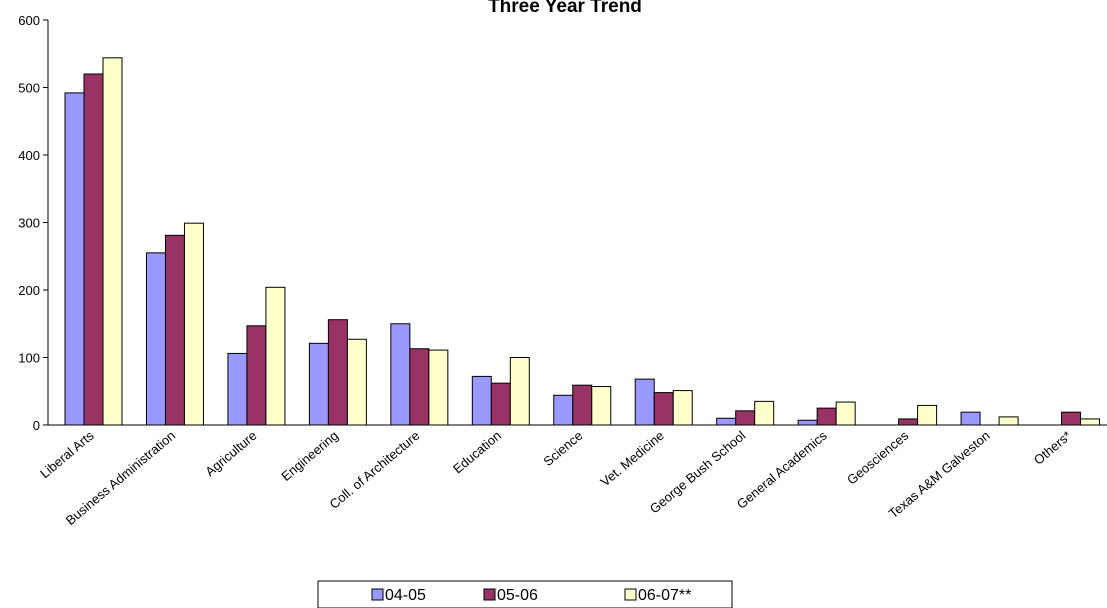 The image size is (1107, 608). Describe the element at coordinates (782, 469) in the screenshot. I see `category-label: General Academics` at that location.